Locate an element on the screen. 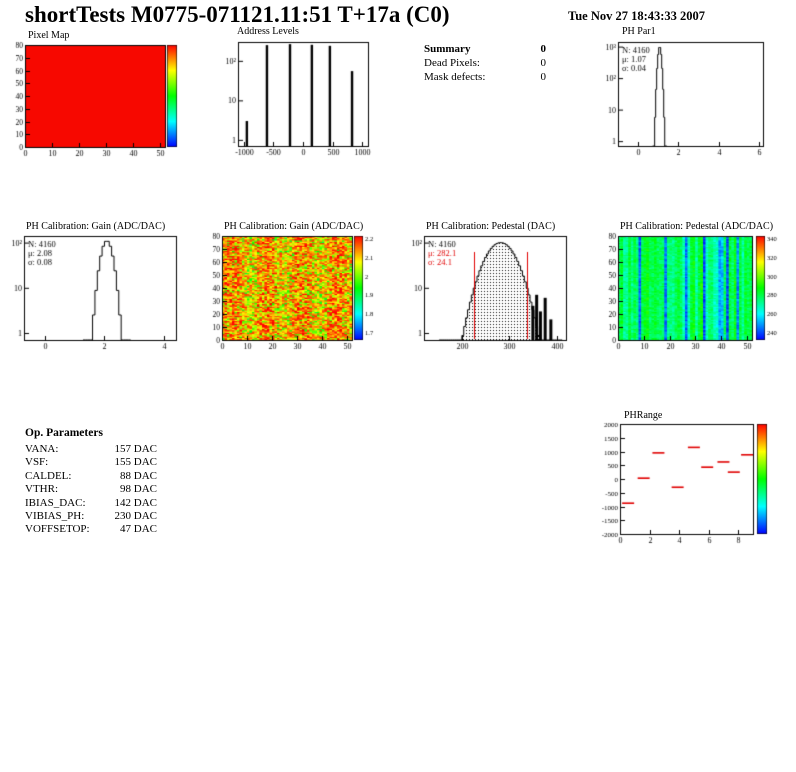 The height and width of the screenshot is (772, 796). pixel-map-chart is located at coordinates (100, 101).